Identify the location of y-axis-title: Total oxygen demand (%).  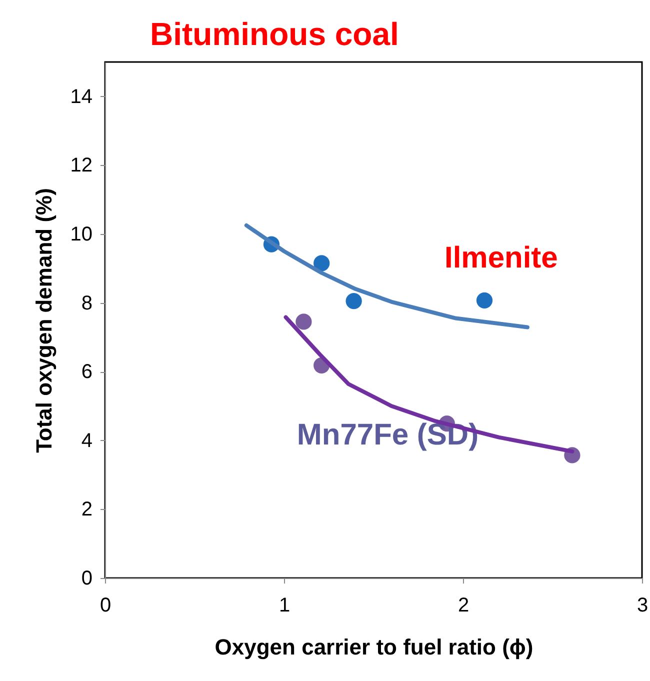
(43, 320).